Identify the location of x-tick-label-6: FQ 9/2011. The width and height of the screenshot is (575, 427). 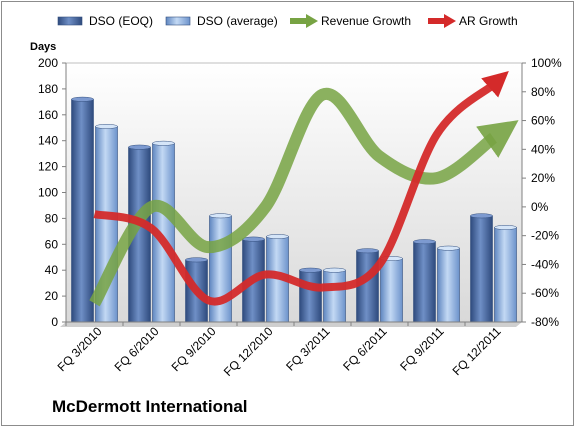
(422, 349).